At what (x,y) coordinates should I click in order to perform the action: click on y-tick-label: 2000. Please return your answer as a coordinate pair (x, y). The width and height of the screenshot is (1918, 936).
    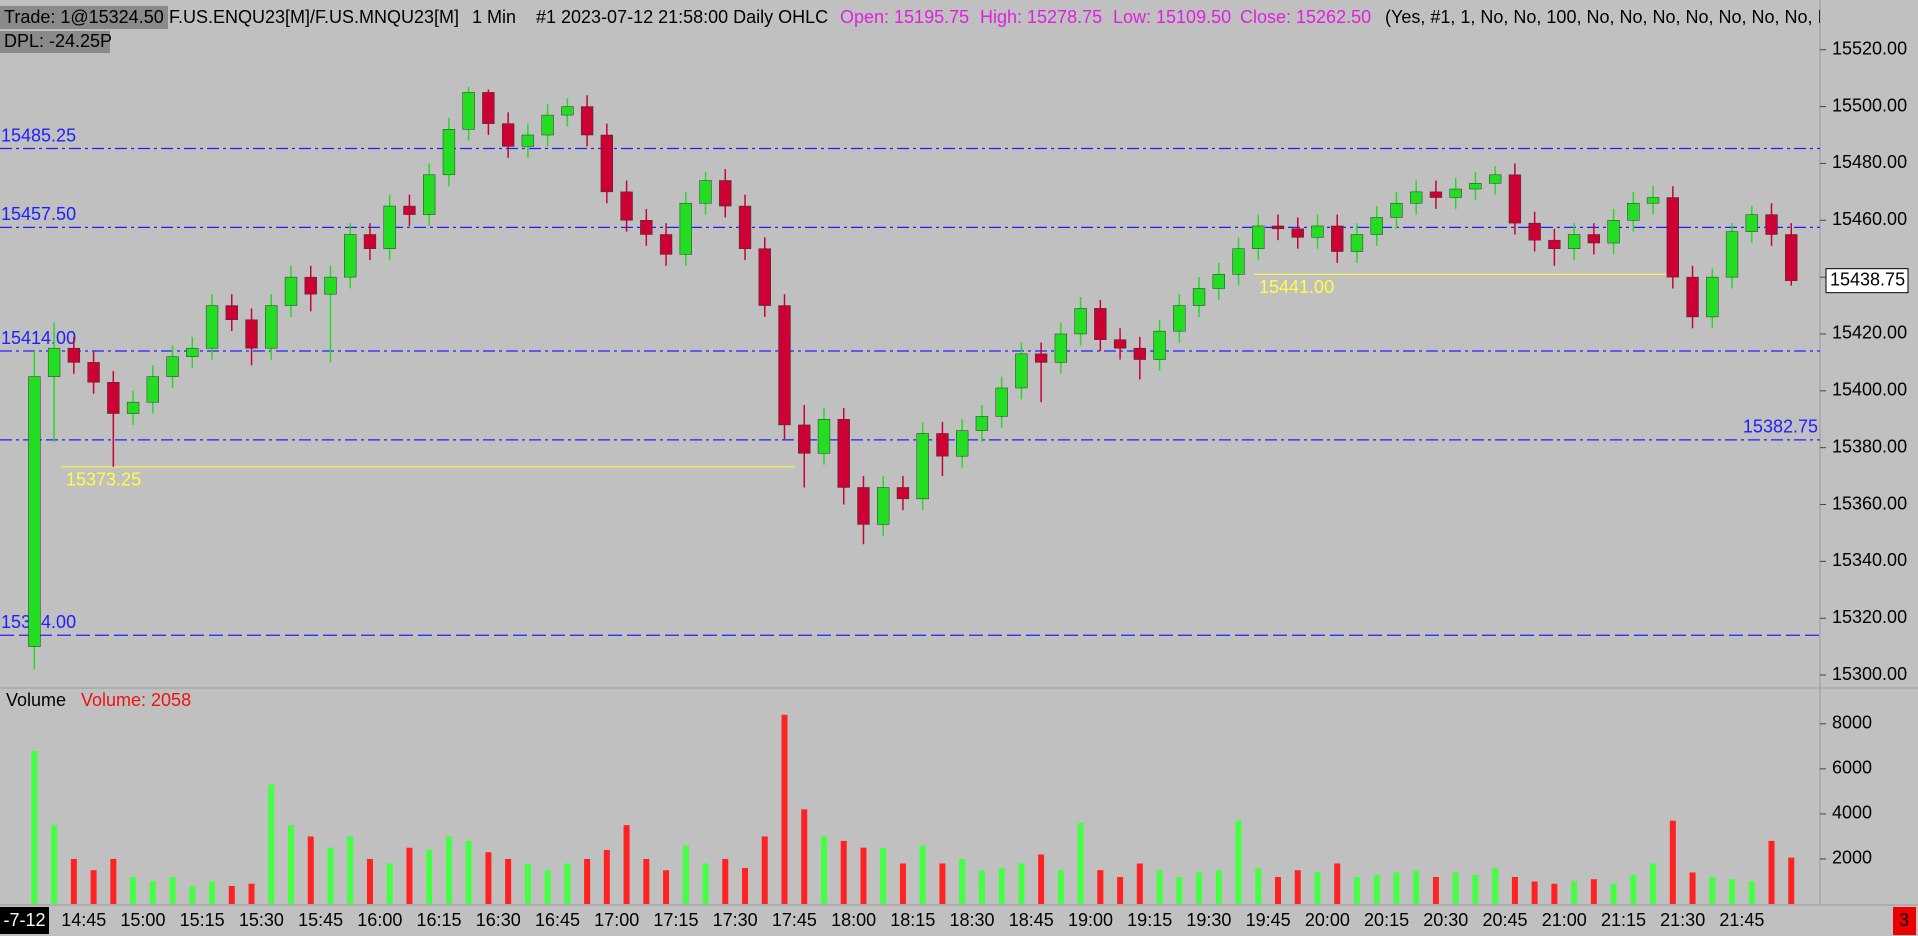
    Looking at the image, I should click on (1852, 858).